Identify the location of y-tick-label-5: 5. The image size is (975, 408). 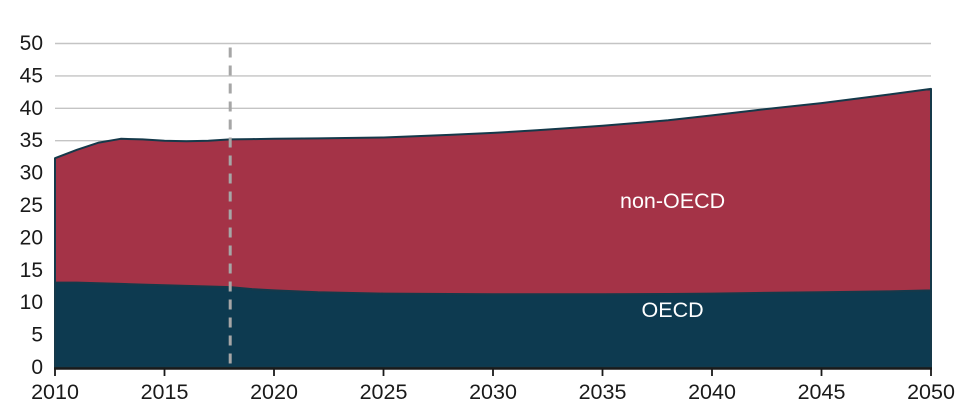
(37, 335).